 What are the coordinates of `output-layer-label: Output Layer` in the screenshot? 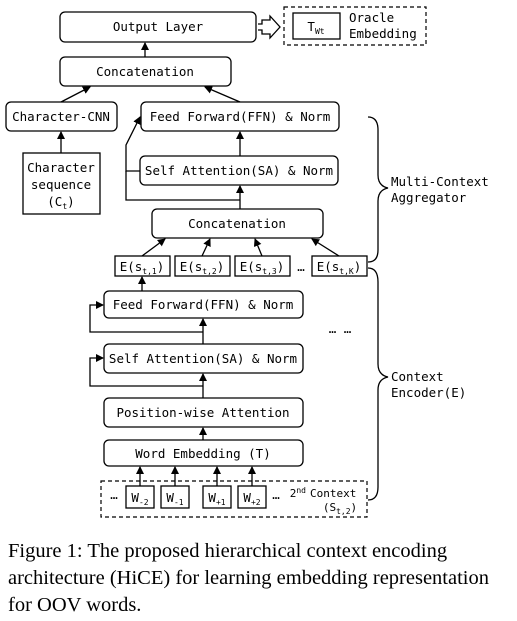 It's located at (158, 26).